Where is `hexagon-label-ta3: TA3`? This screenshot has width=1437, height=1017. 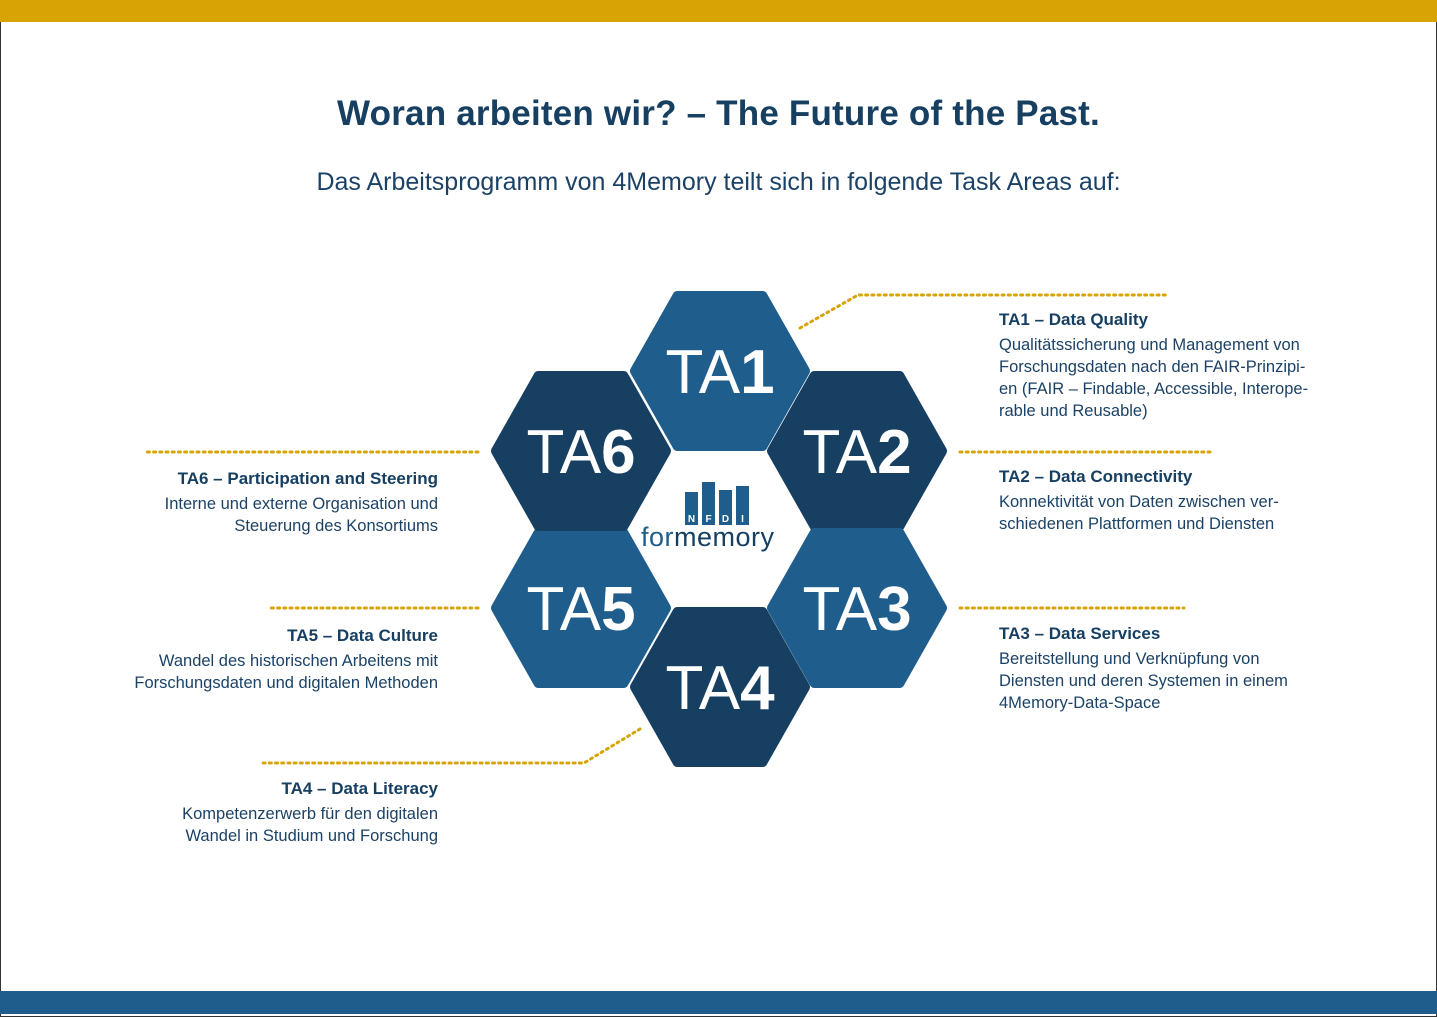 hexagon-label-ta3: TA3 is located at coordinates (856, 609).